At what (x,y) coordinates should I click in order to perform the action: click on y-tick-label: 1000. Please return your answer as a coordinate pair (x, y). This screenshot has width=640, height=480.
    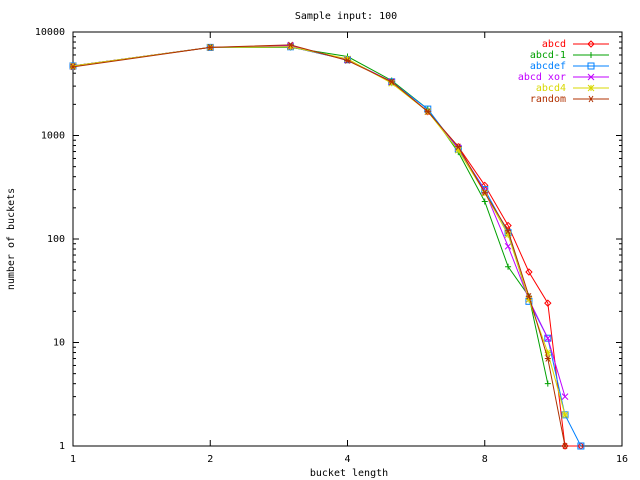
    Looking at the image, I should click on (53, 136).